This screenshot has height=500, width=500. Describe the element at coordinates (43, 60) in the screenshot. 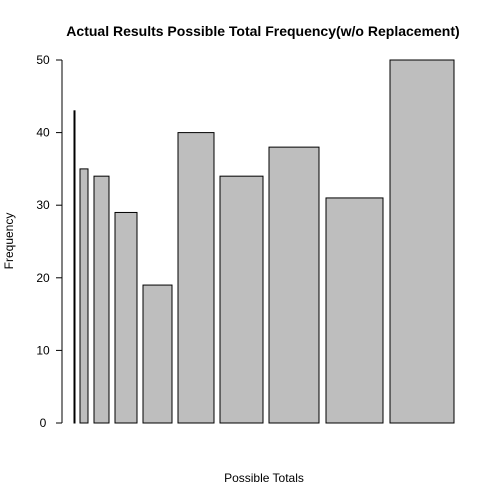

I see `y-tick-label: 50` at that location.